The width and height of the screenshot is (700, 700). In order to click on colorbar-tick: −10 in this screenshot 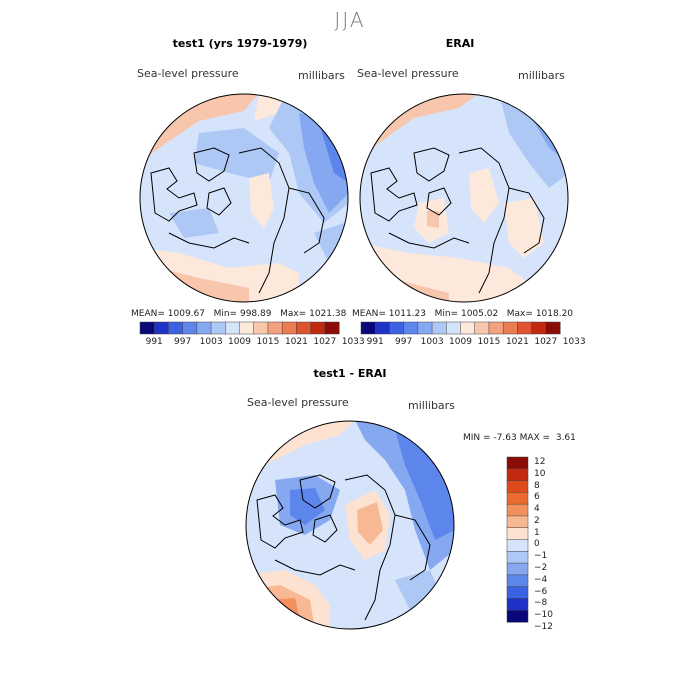, I will do `click(543, 615)`.